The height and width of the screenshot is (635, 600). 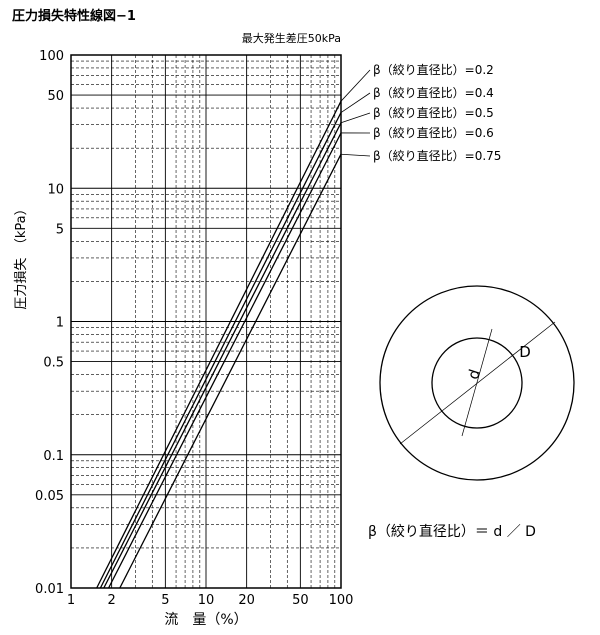 I want to click on legend-label: β（絞り直径比）=0.75, so click(x=437, y=155).